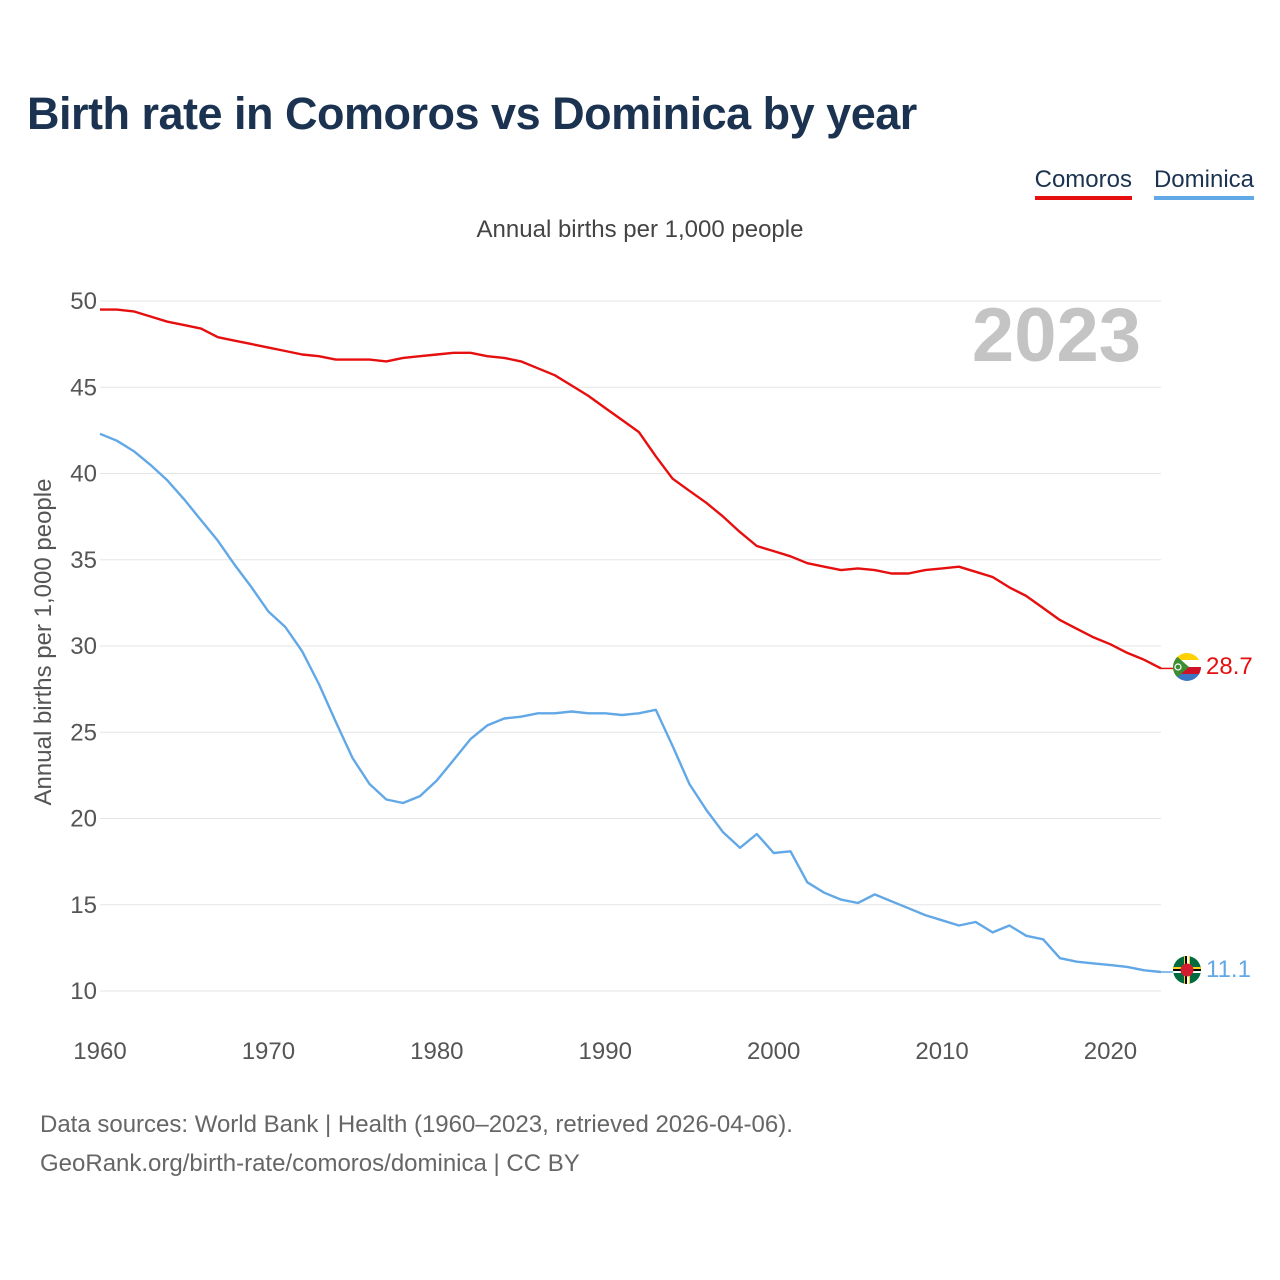 This screenshot has height=1280, width=1280. Describe the element at coordinates (268, 1051) in the screenshot. I see `x-tick-label: 1970` at that location.